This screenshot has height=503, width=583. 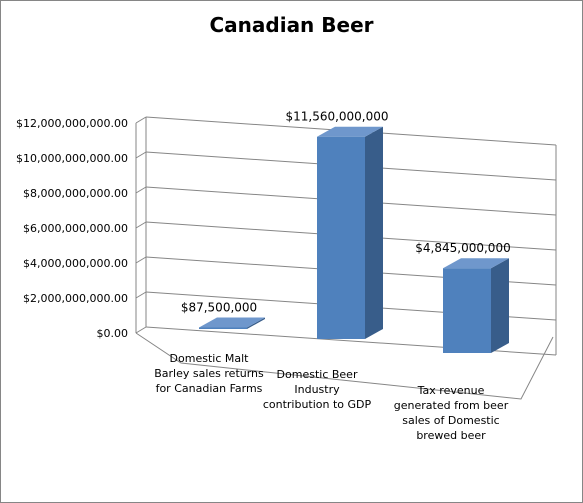 I want to click on category-label: generated from beer, so click(x=451, y=405).